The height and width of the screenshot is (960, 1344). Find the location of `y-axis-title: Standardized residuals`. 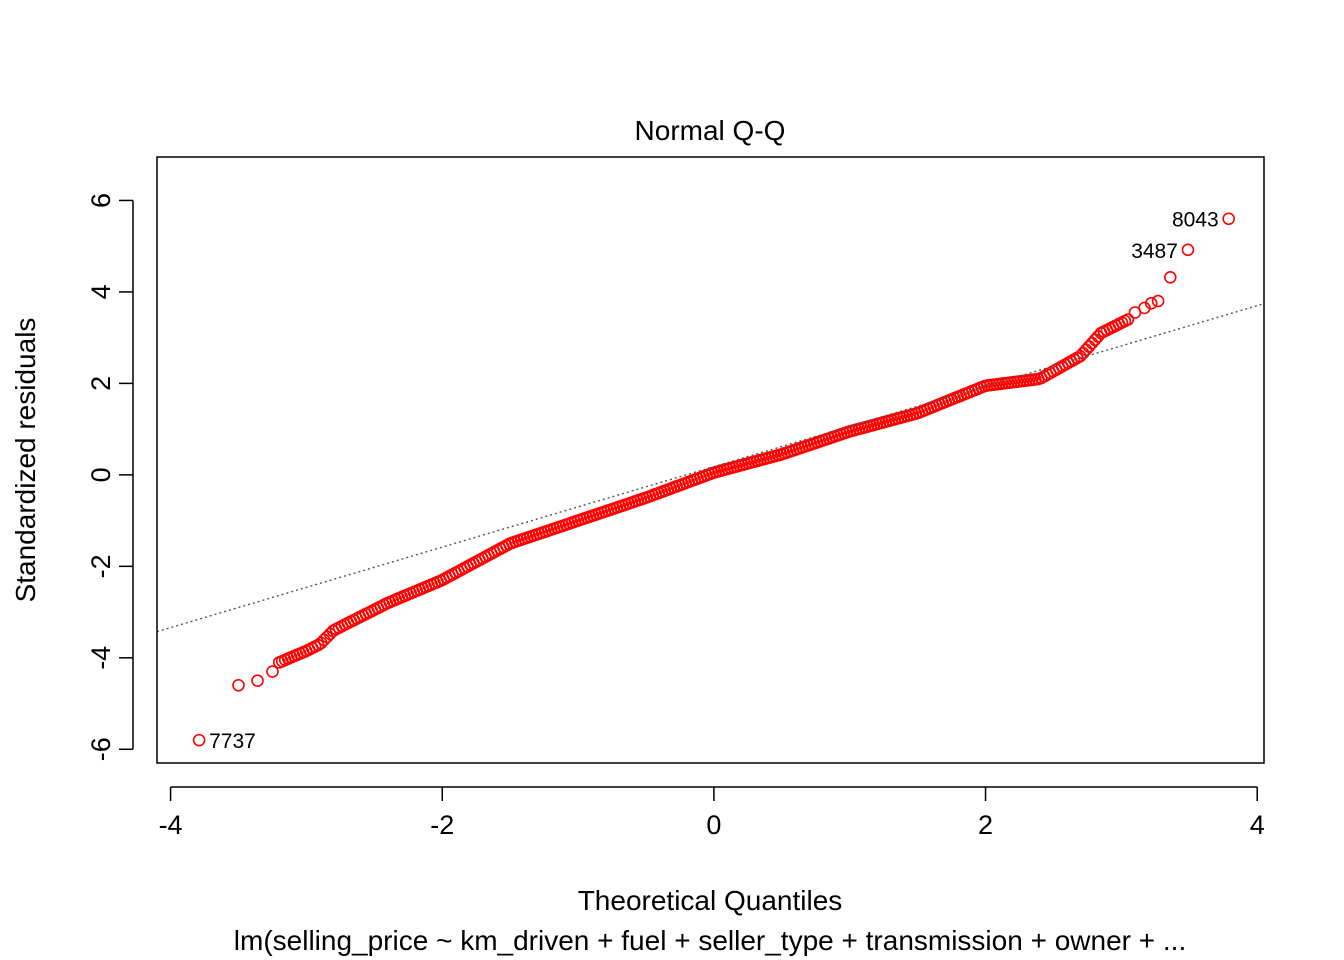

y-axis-title: Standardized residuals is located at coordinates (25, 460).